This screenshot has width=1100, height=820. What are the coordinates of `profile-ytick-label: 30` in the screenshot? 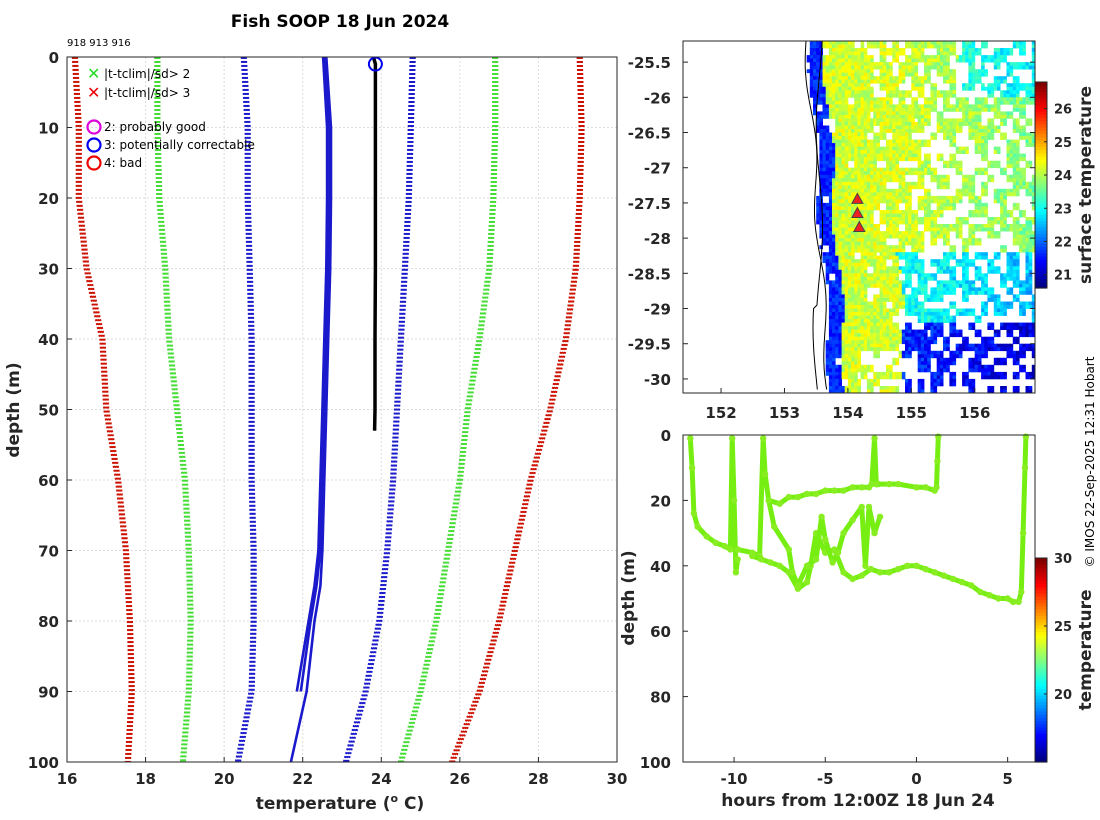 It's located at (48, 270).